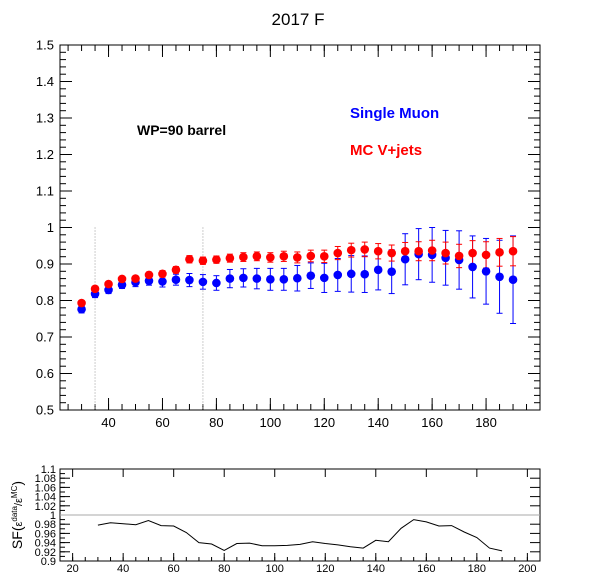 The image size is (596, 572). Describe the element at coordinates (45, 507) in the screenshot. I see `ratio-y-tick-label: 1.02` at that location.